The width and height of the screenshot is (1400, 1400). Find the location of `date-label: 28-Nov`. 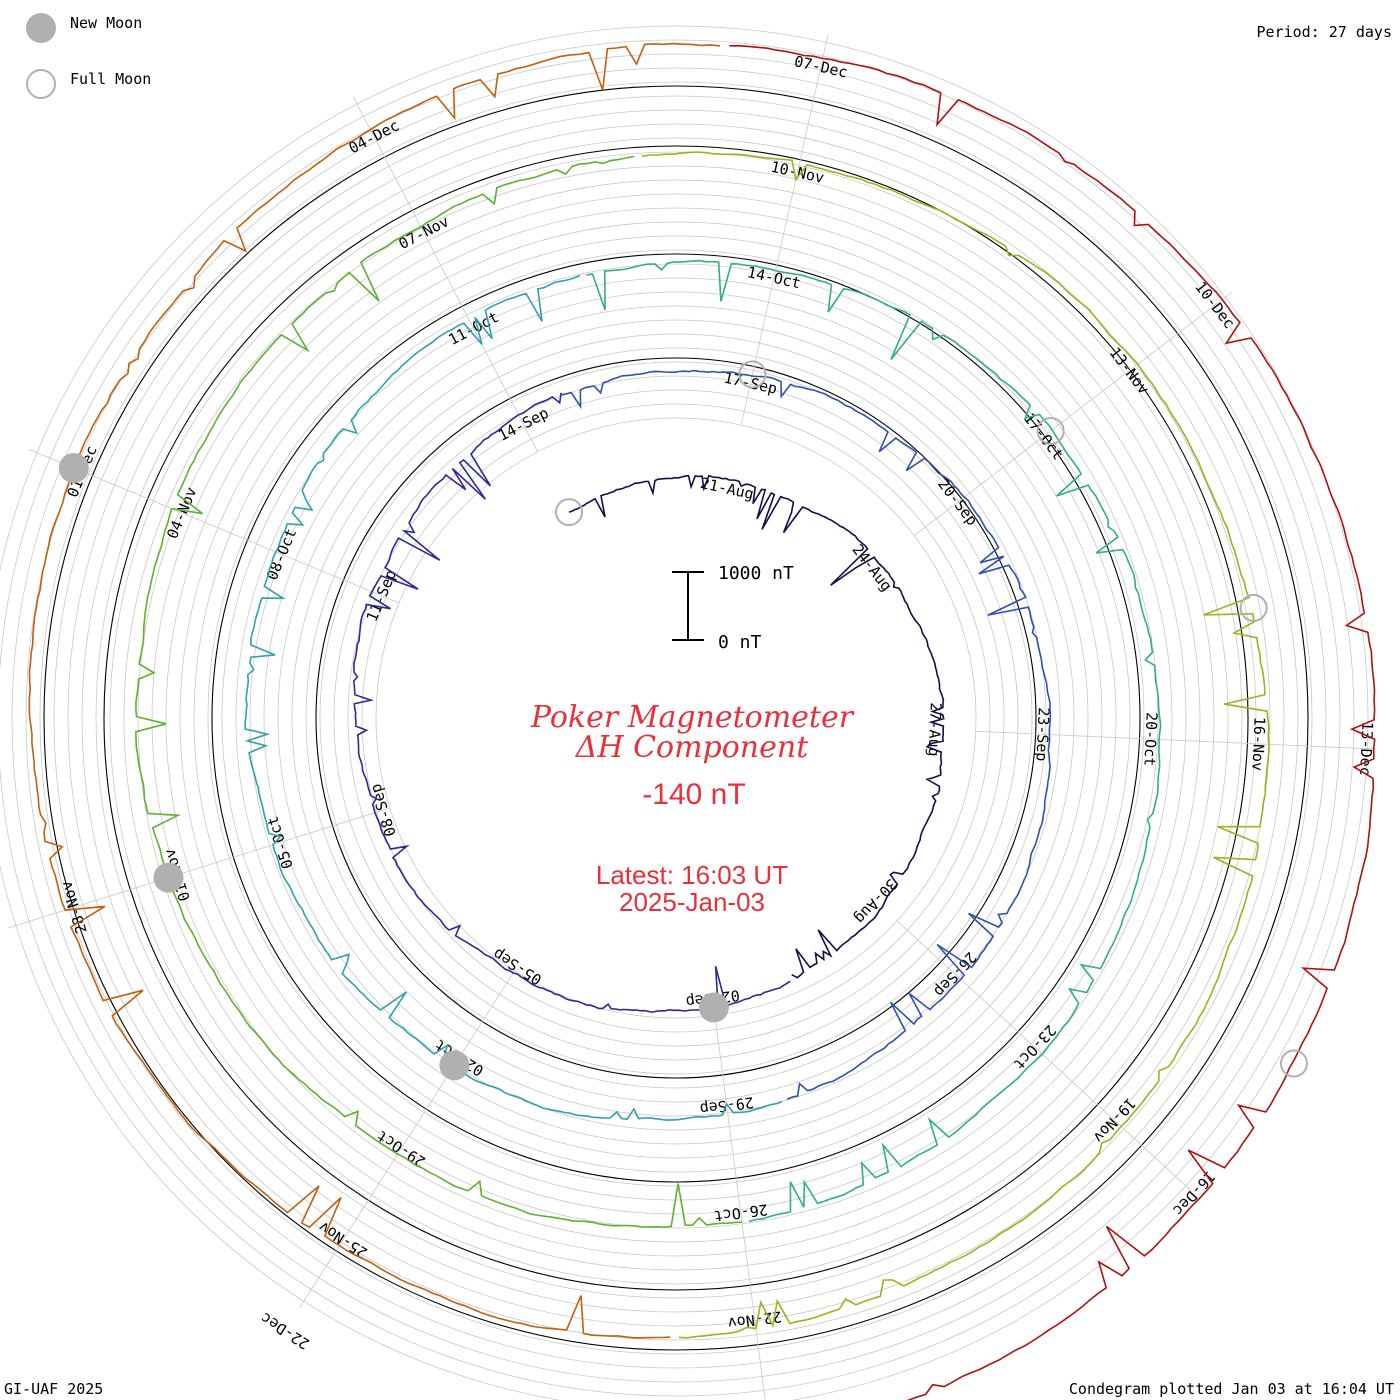

date-label: 28-Nov is located at coordinates (73, 907).